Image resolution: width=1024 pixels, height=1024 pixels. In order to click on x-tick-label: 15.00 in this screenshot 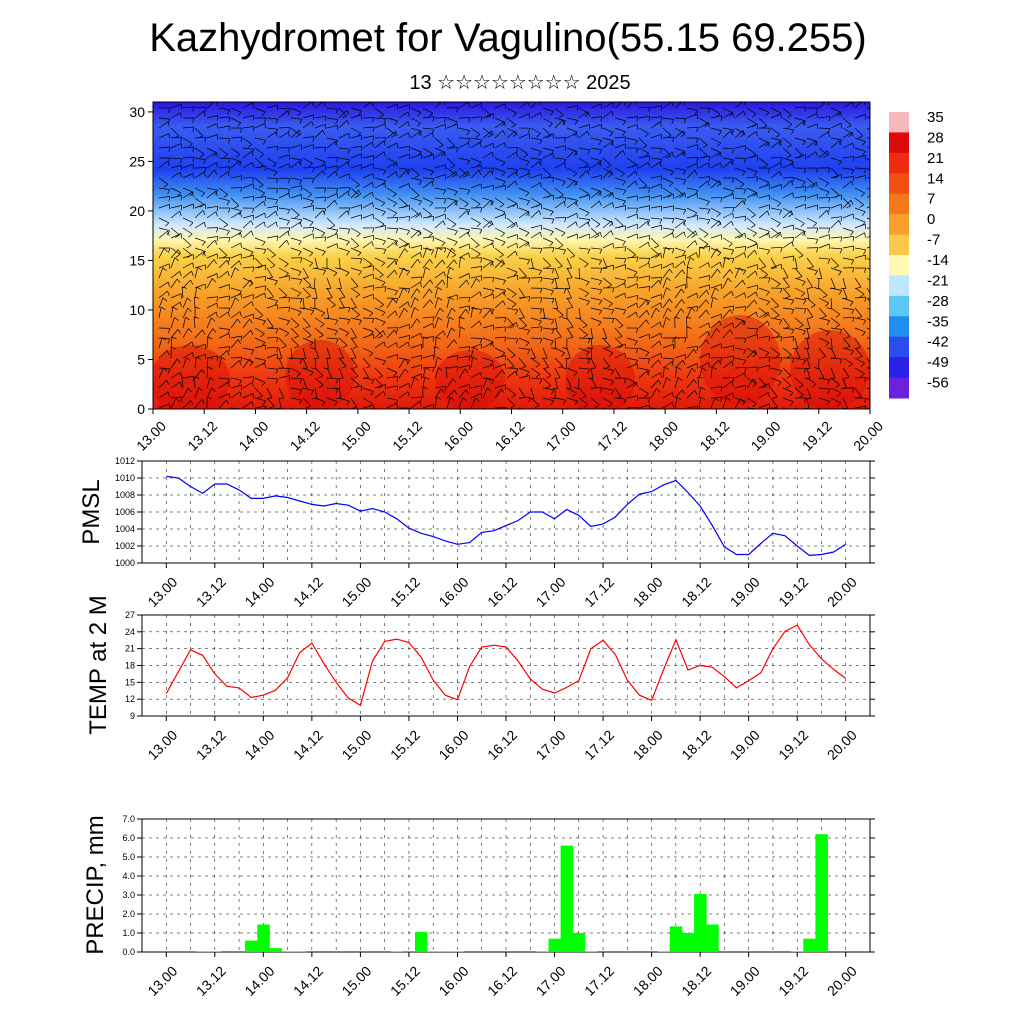, I will do `click(356, 592)`.